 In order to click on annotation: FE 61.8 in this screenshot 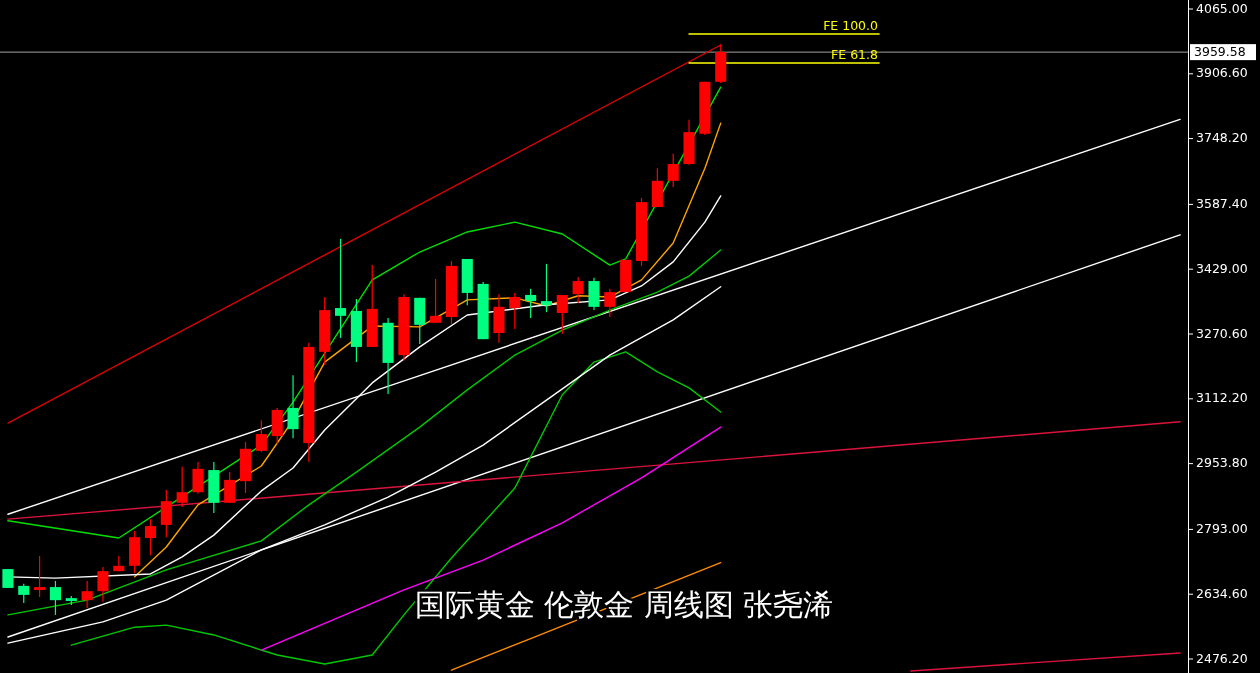, I will do `click(854, 54)`.